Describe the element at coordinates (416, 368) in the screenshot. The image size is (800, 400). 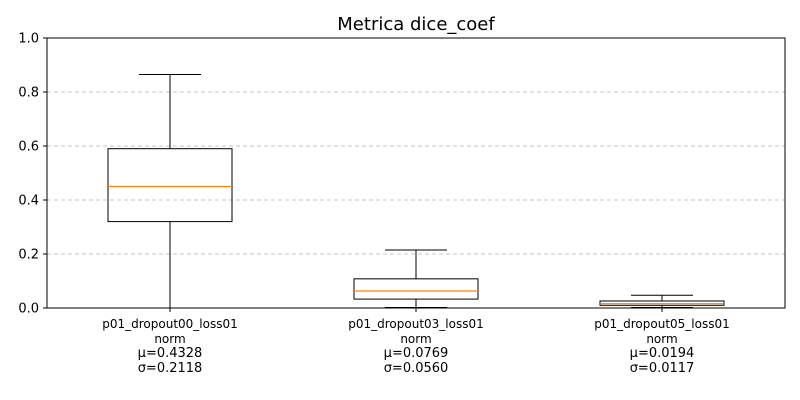
I see `std-label: σ=0.0560` at that location.